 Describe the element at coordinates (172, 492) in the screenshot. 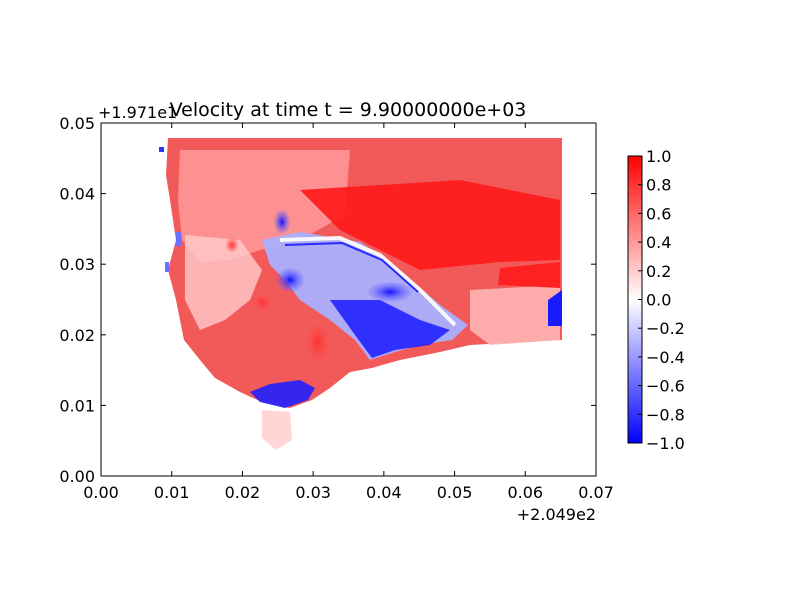

I see `x-tick-label: 0.01` at that location.